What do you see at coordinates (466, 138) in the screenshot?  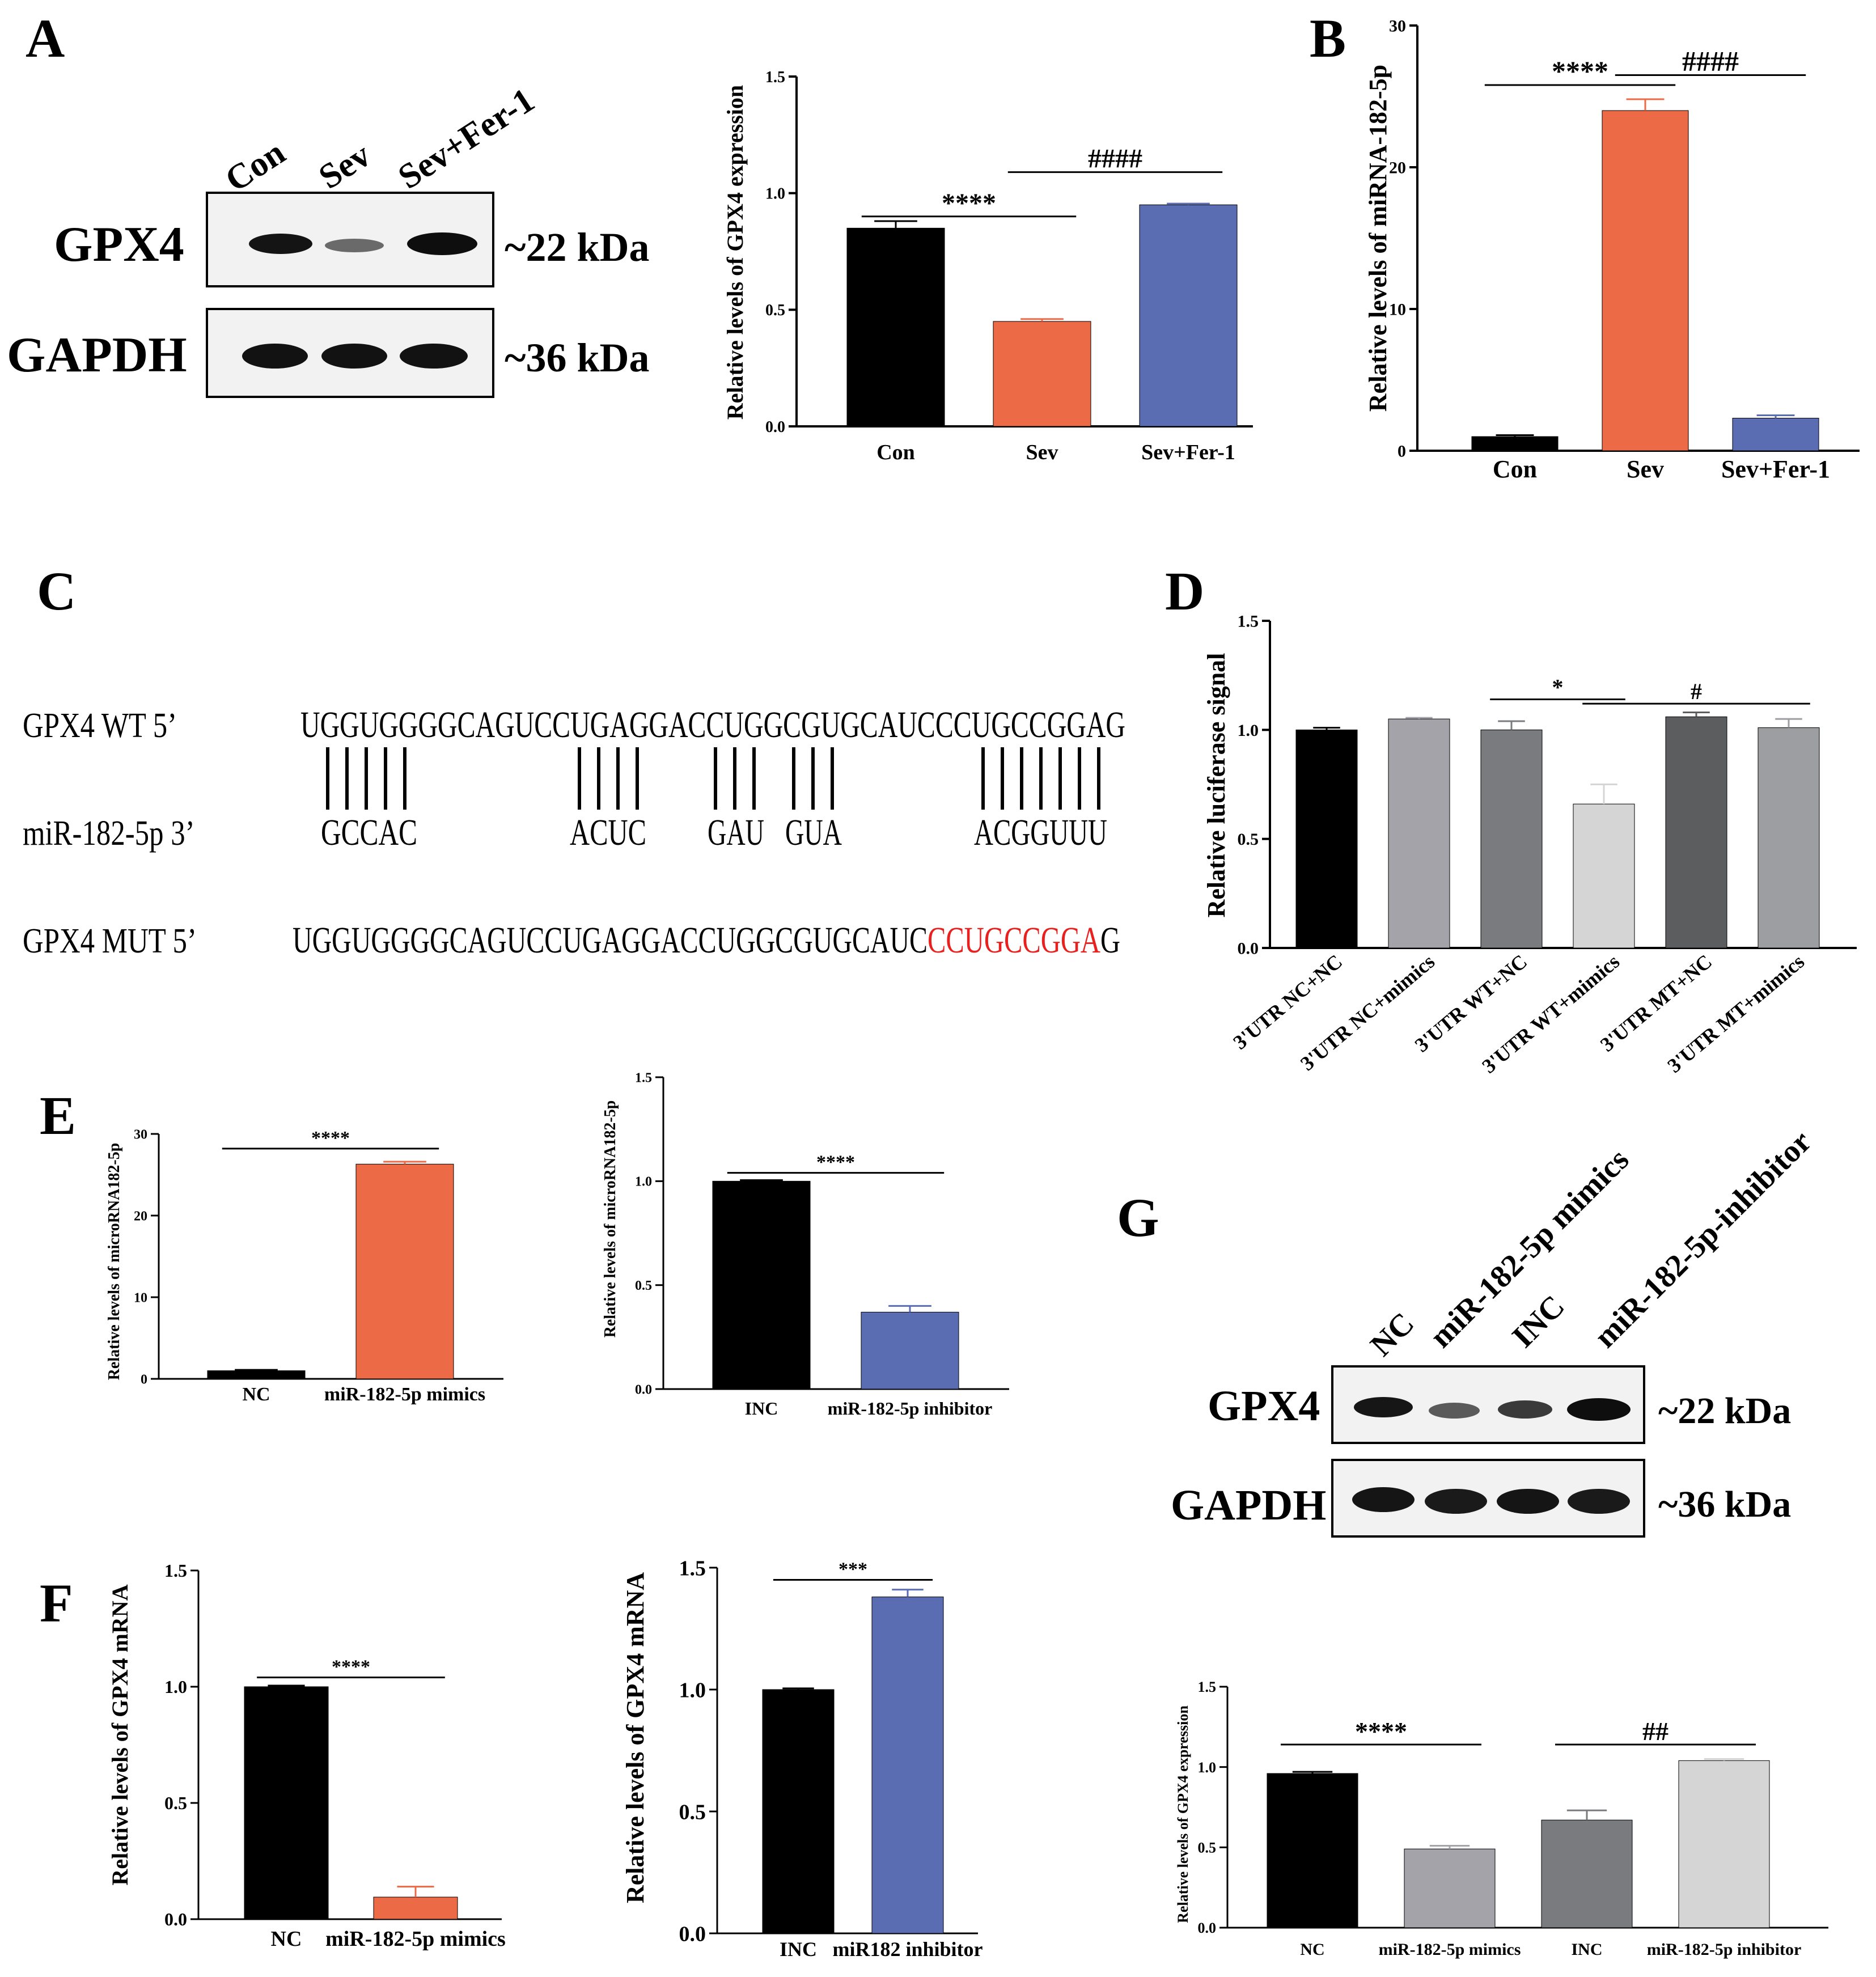 I see `blot-a-lane-label: Sev+Fer-1` at bounding box center [466, 138].